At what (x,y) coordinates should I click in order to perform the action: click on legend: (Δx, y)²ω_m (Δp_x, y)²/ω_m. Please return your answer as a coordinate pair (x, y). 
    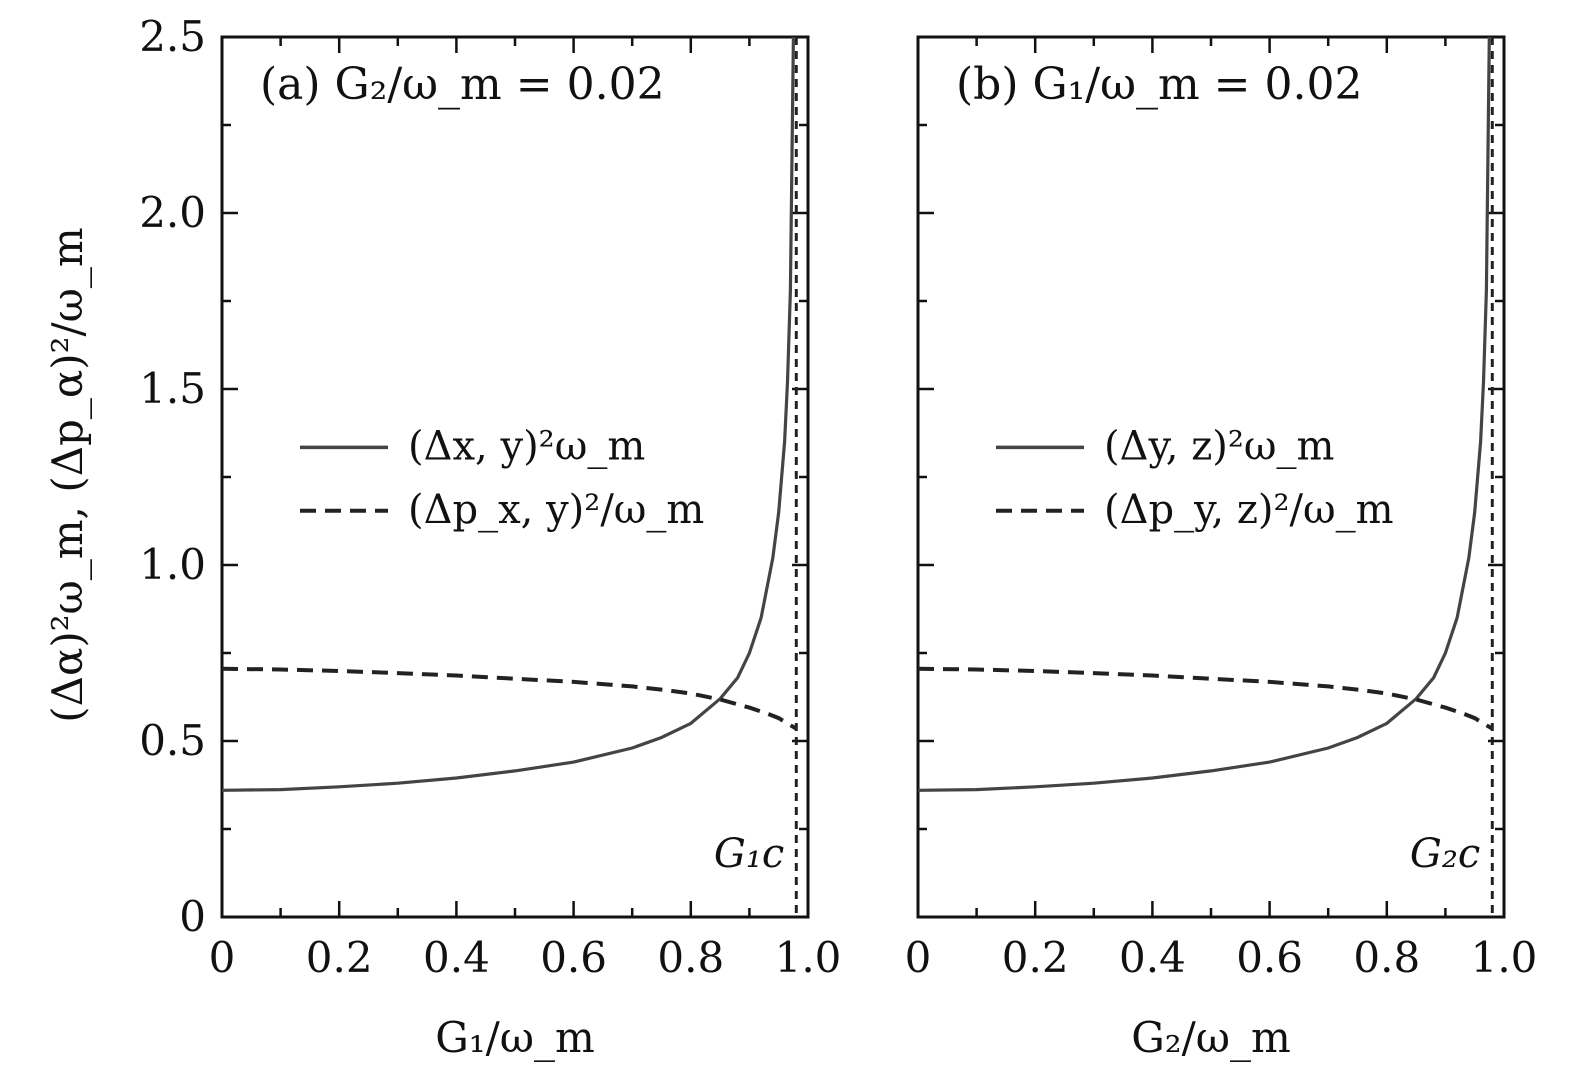
    Looking at the image, I should click on (502, 478).